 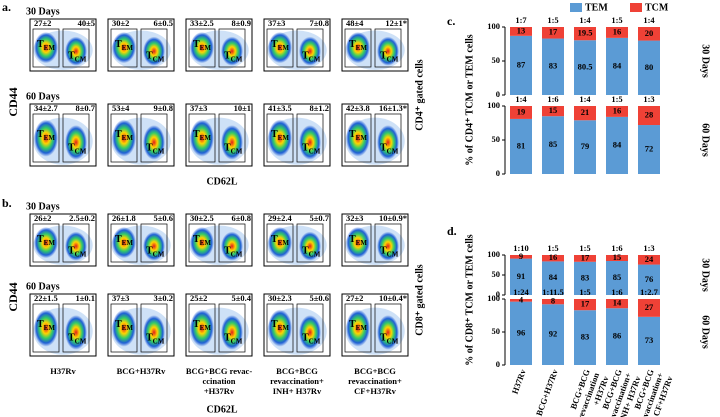 What do you see at coordinates (280, 218) in the screenshot?
I see `tem-percent: 29±2.4` at bounding box center [280, 218].